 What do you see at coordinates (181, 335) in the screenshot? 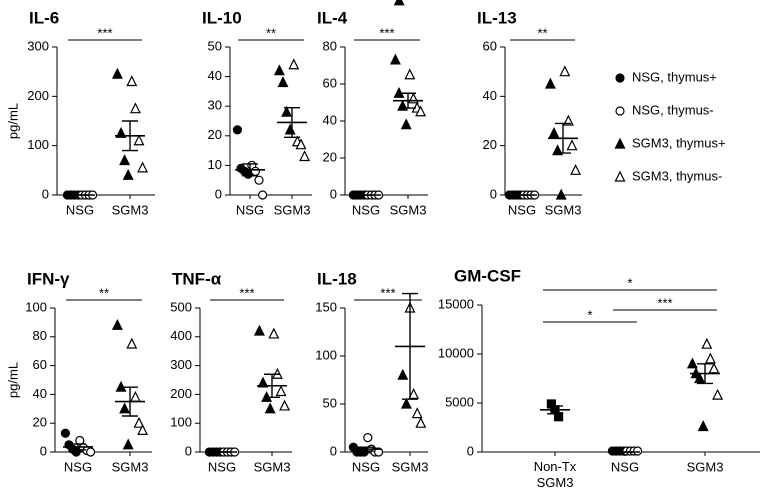
I see `y-tick-label: 400` at bounding box center [181, 335].